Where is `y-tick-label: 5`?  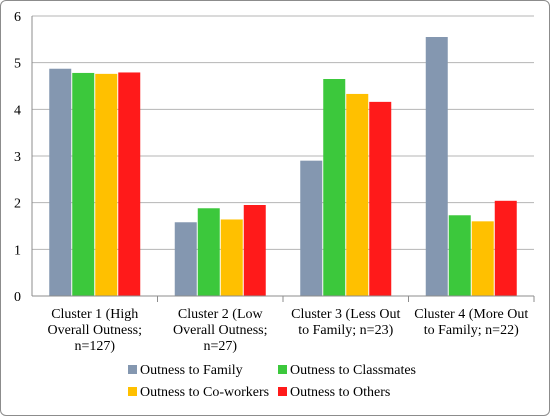 y-tick-label: 5 is located at coordinates (17, 64).